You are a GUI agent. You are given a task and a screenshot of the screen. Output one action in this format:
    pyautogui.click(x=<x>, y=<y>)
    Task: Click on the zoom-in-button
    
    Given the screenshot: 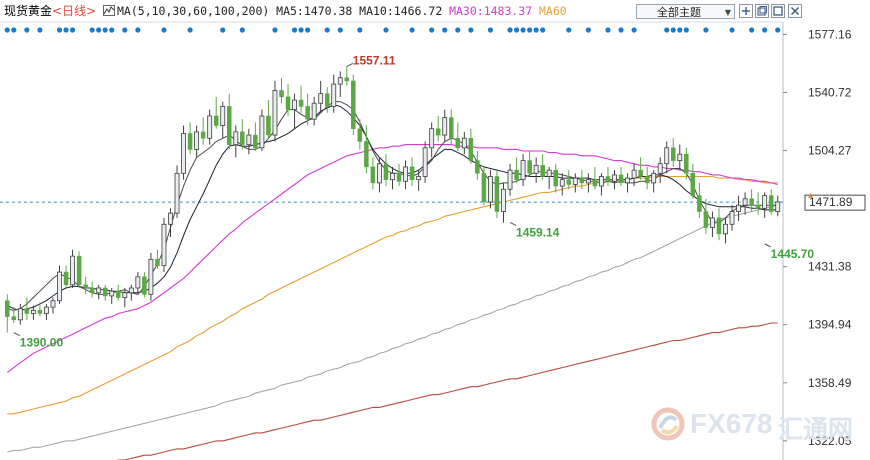 What is the action you would take?
    pyautogui.click(x=746, y=11)
    